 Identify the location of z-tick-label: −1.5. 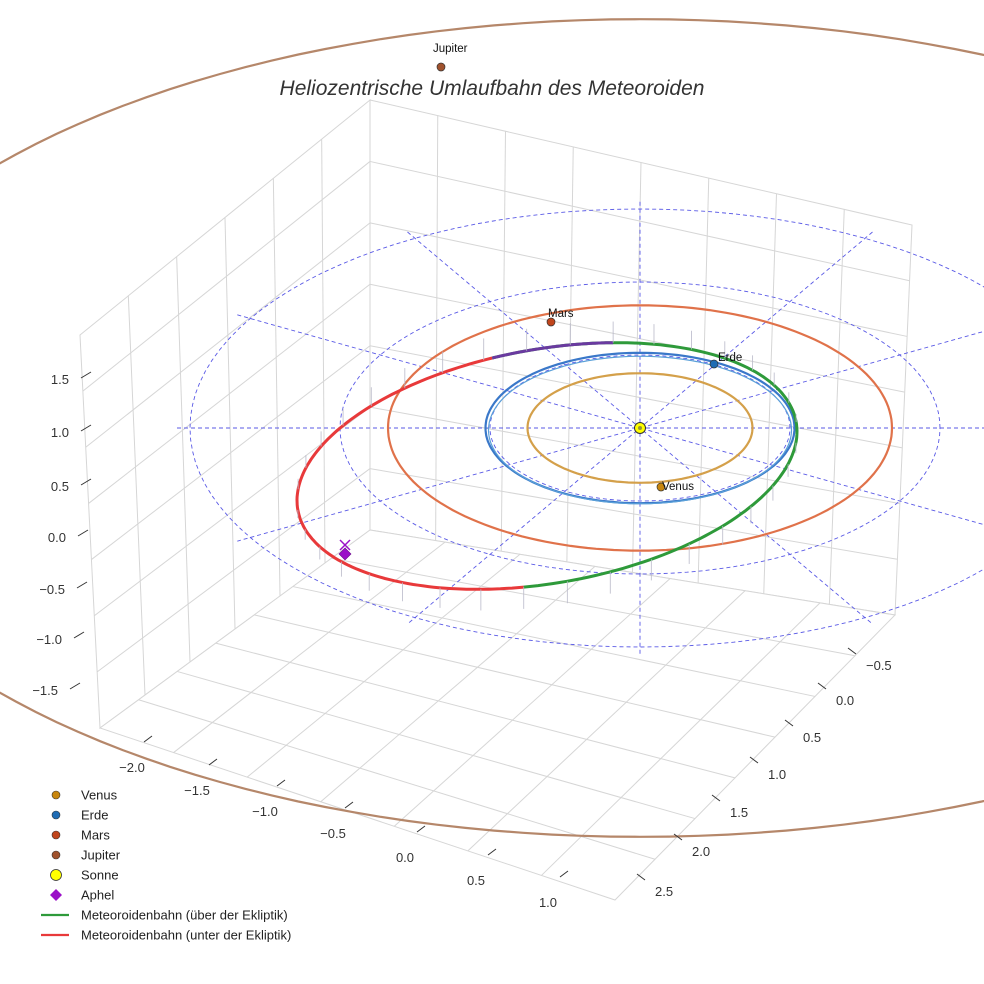
(45, 690).